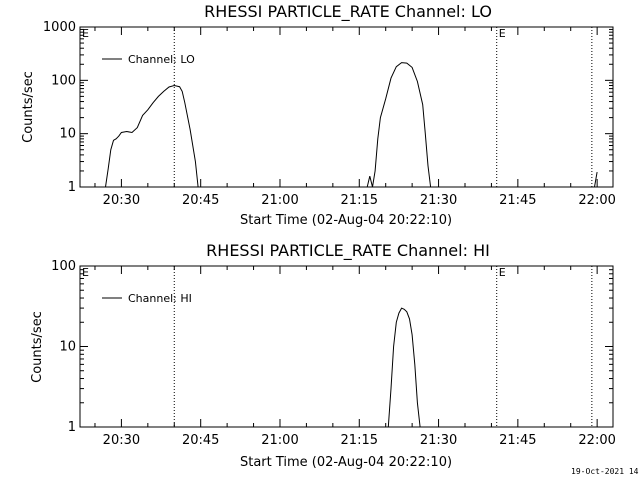 The image size is (640, 480). I want to click on y-tick-label: 1000, so click(59, 27).